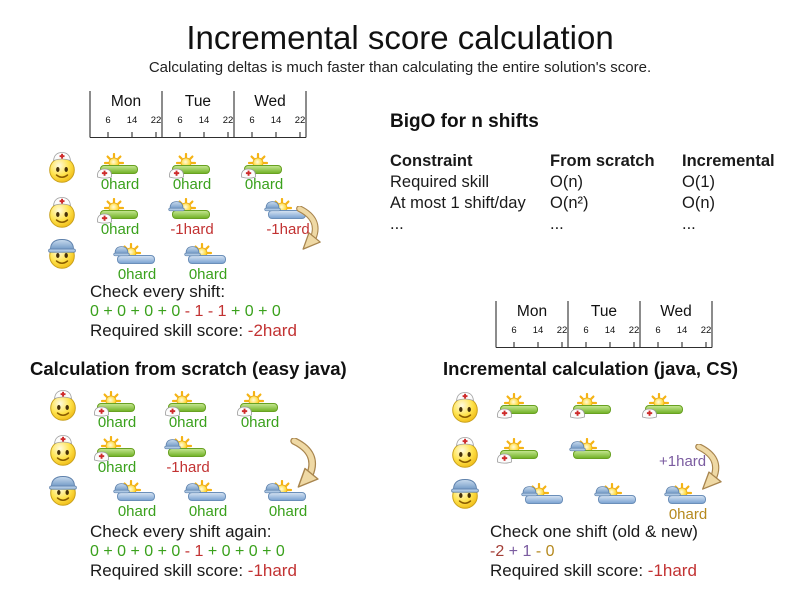 This screenshot has width=800, height=600. Describe the element at coordinates (569, 203) in the screenshot. I see `bigo-cell: O(n²)` at that location.